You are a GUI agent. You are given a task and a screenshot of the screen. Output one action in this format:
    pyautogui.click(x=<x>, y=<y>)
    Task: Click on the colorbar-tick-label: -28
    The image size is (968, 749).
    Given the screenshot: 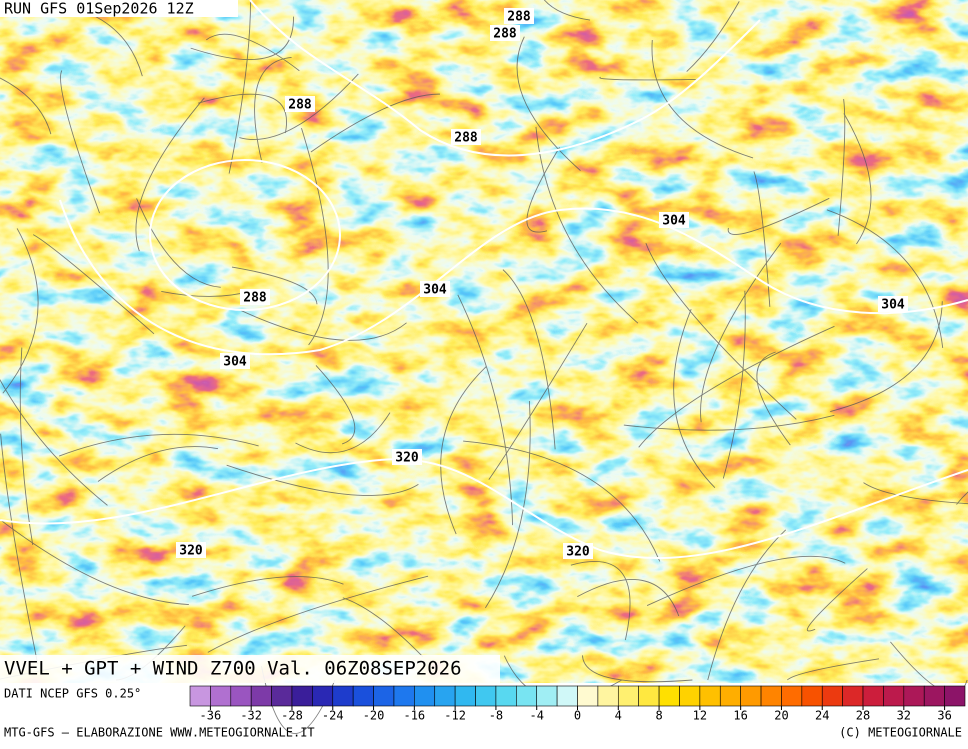 What is the action you would take?
    pyautogui.click(x=292, y=716)
    